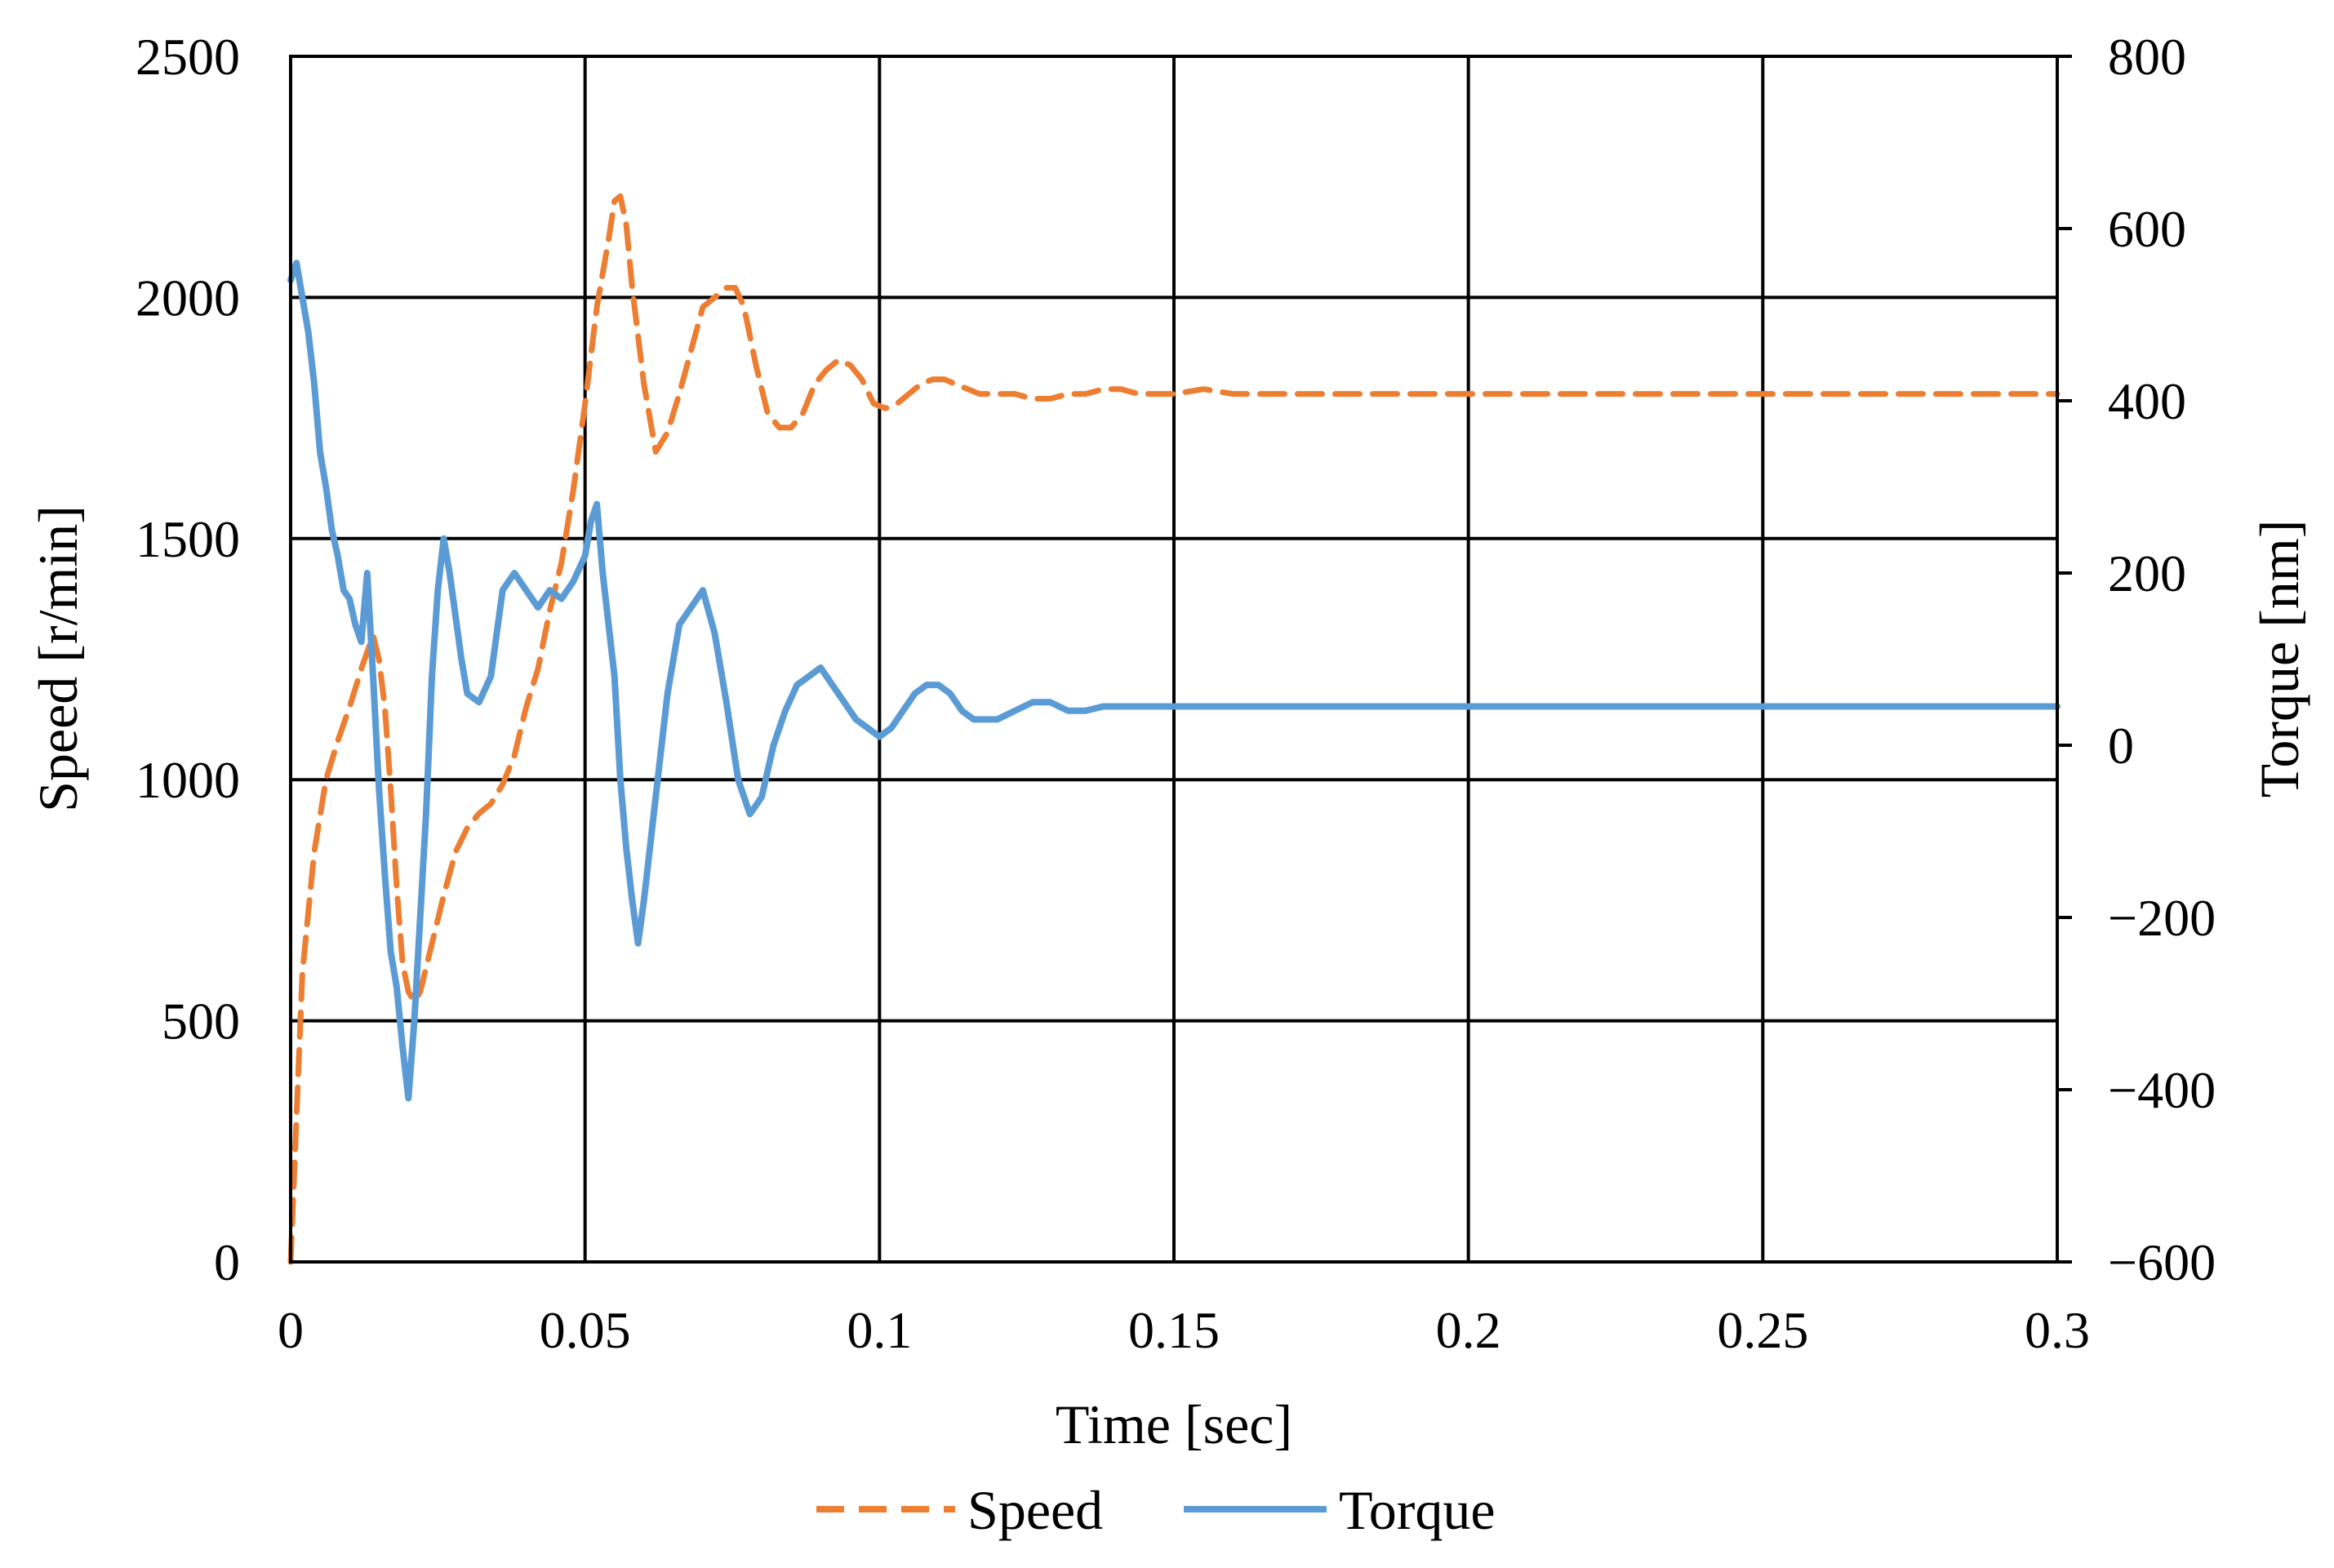 The height and width of the screenshot is (1568, 2334). What do you see at coordinates (2147, 57) in the screenshot?
I see `y-right-tick-label: 800` at bounding box center [2147, 57].